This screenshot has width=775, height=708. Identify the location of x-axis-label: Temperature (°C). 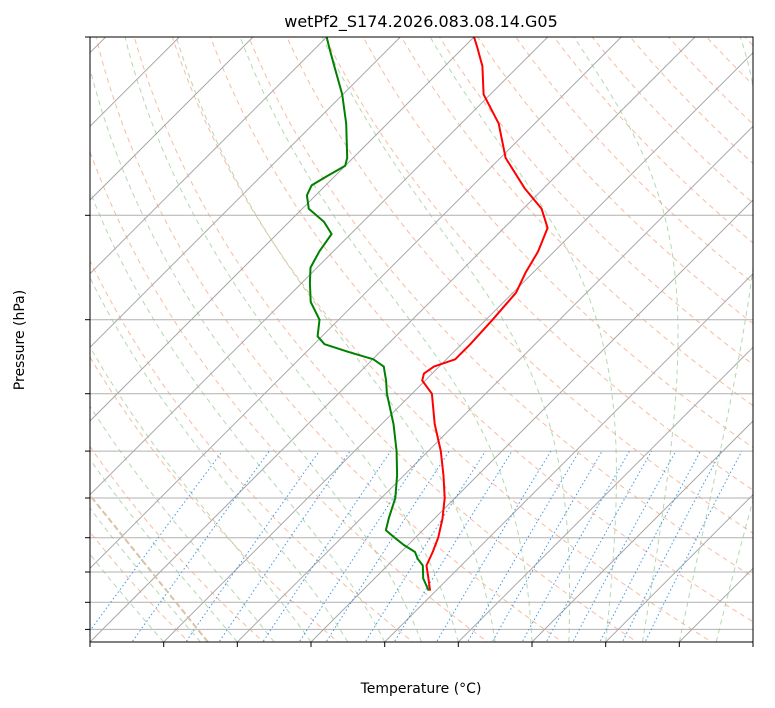
(421, 689).